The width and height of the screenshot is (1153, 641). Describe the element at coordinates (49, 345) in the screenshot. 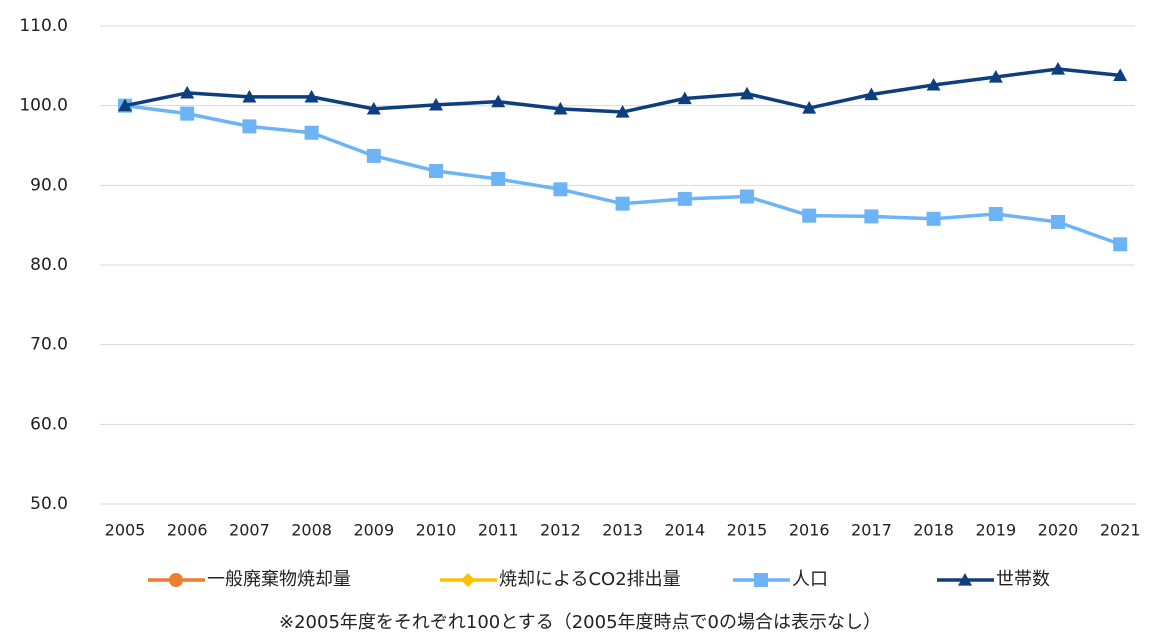

I see `y-tick-label: 70.0` at that location.